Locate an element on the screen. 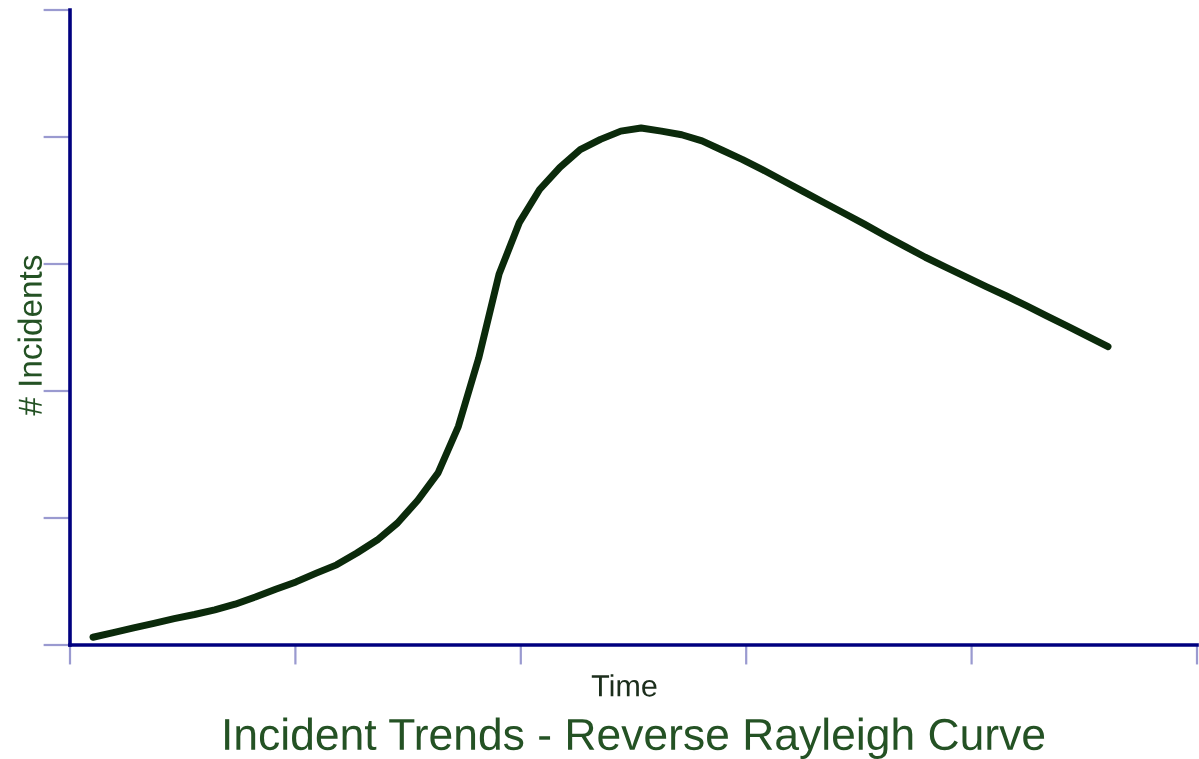 The width and height of the screenshot is (1199, 759). x-axis-title: Time is located at coordinates (624, 685).